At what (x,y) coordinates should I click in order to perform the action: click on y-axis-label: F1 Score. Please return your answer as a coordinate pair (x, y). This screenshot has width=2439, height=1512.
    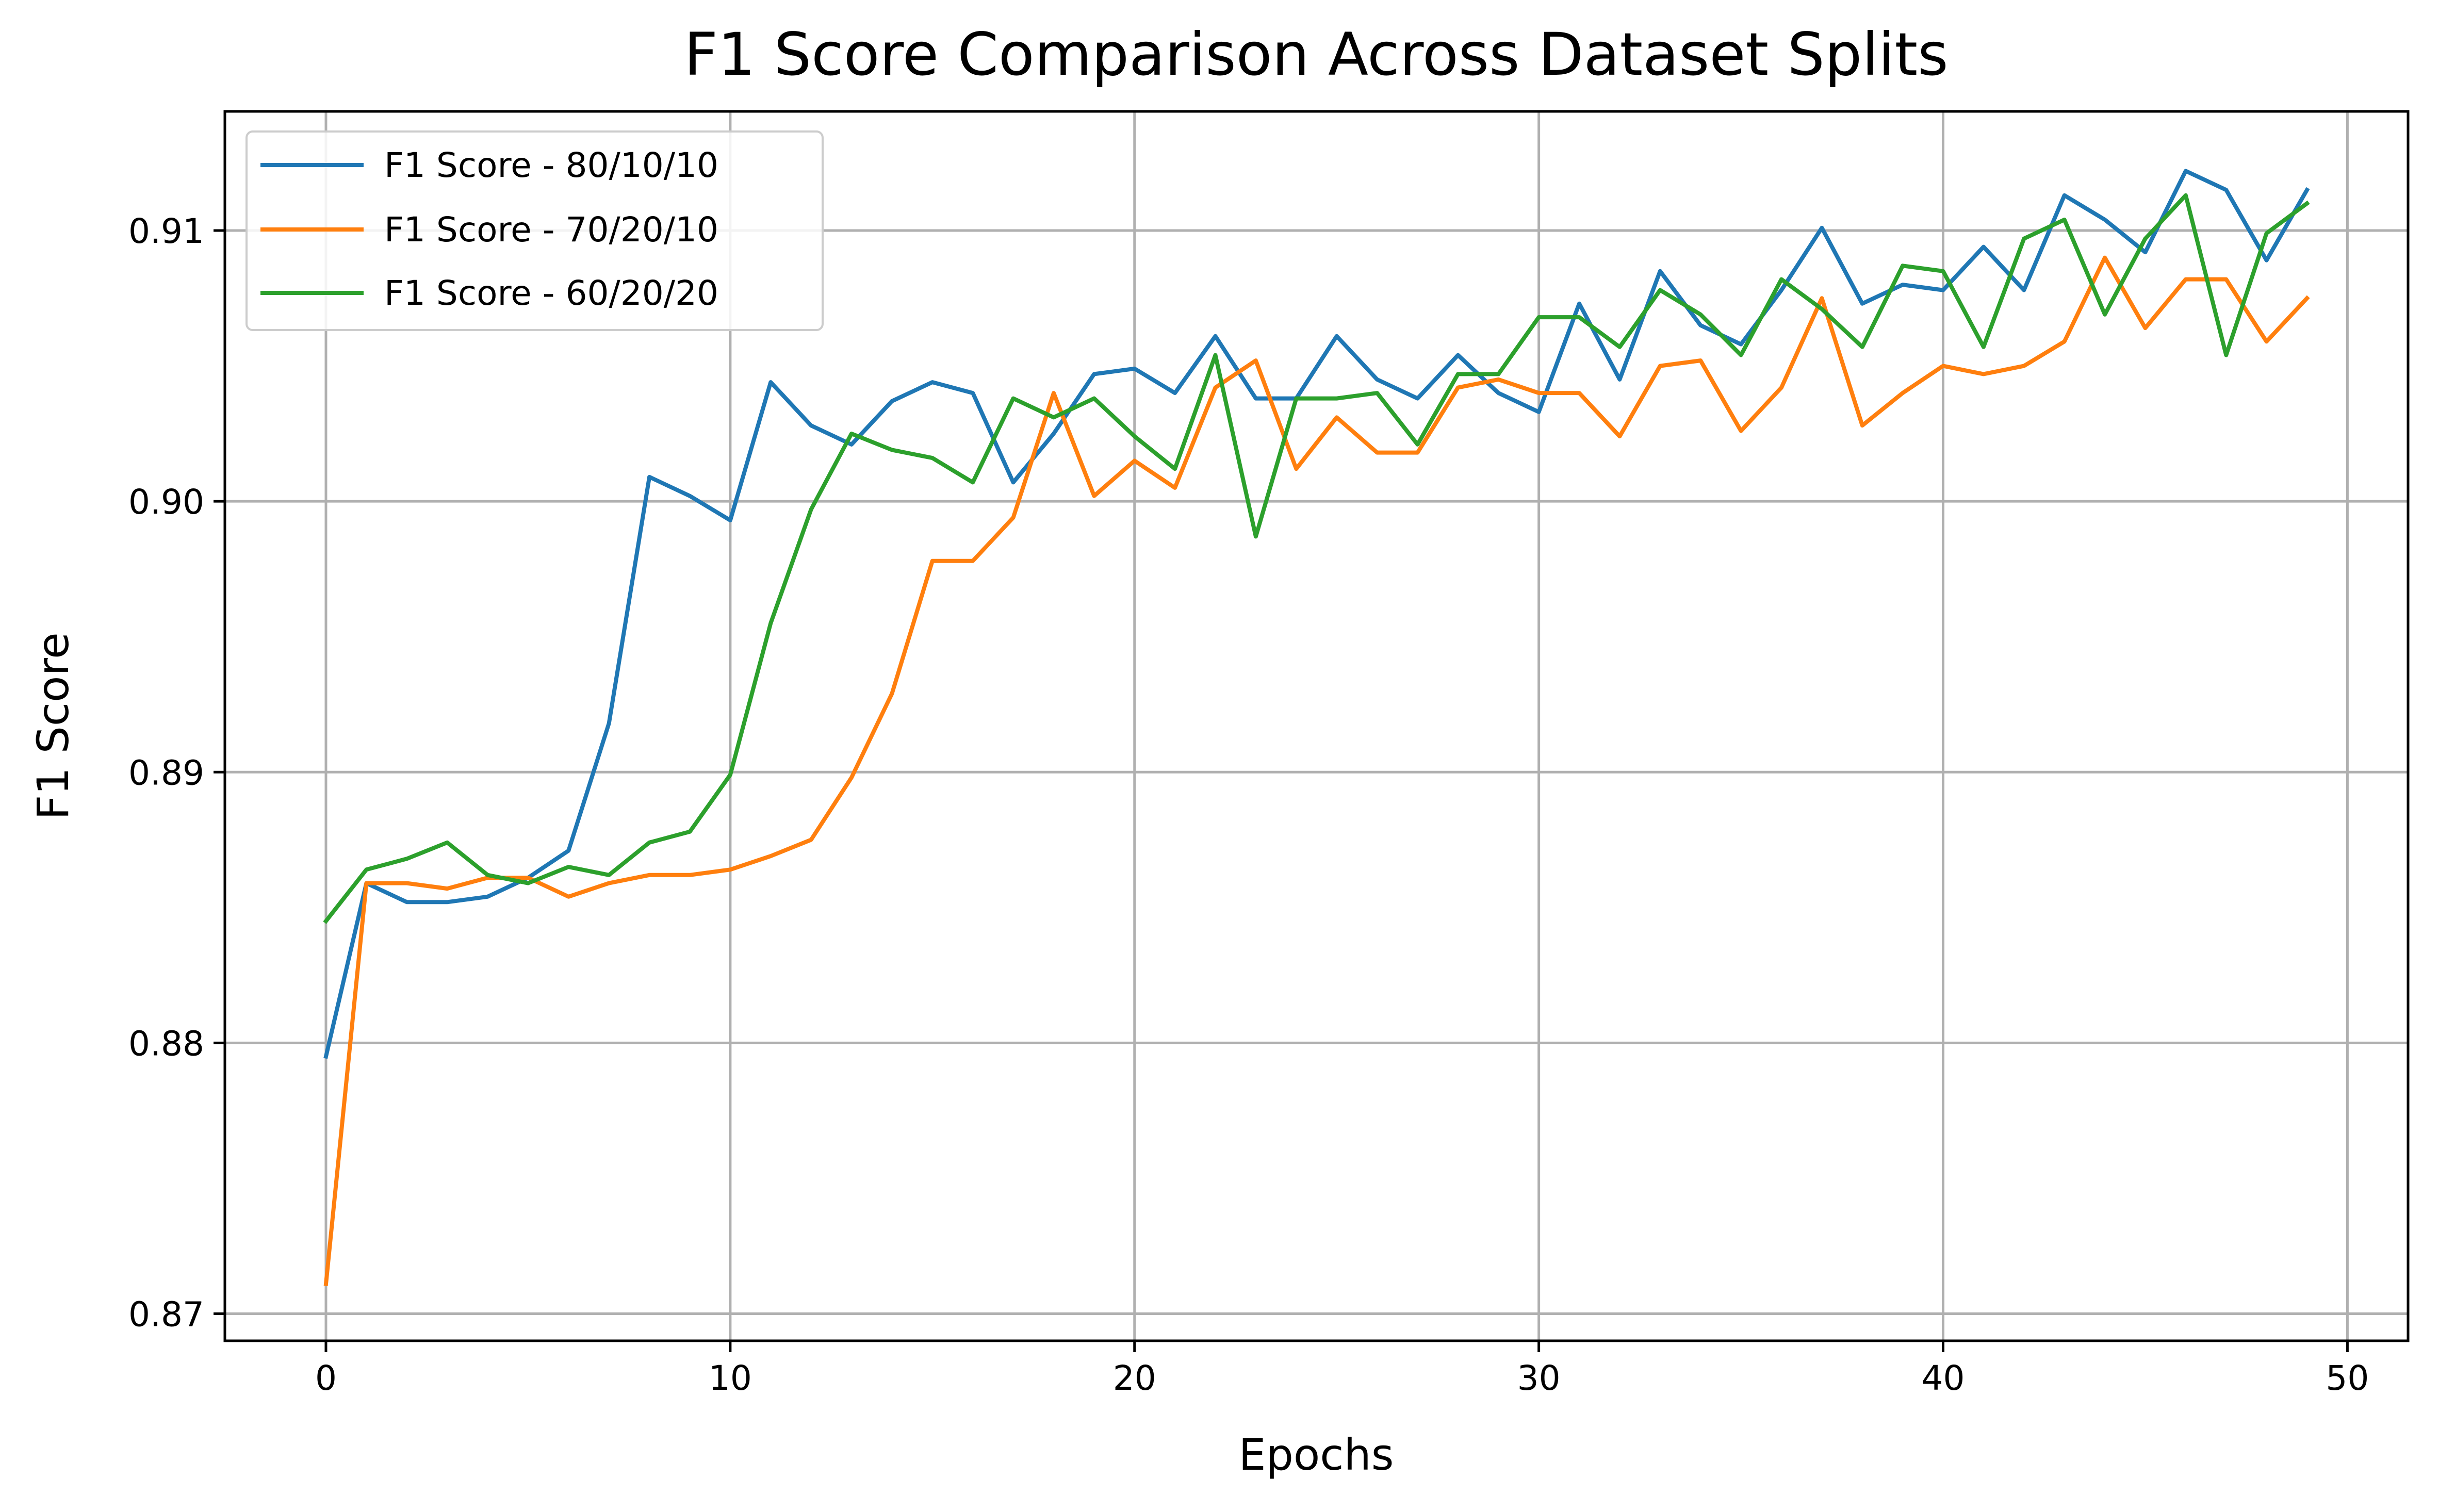
    Looking at the image, I should click on (53, 726).